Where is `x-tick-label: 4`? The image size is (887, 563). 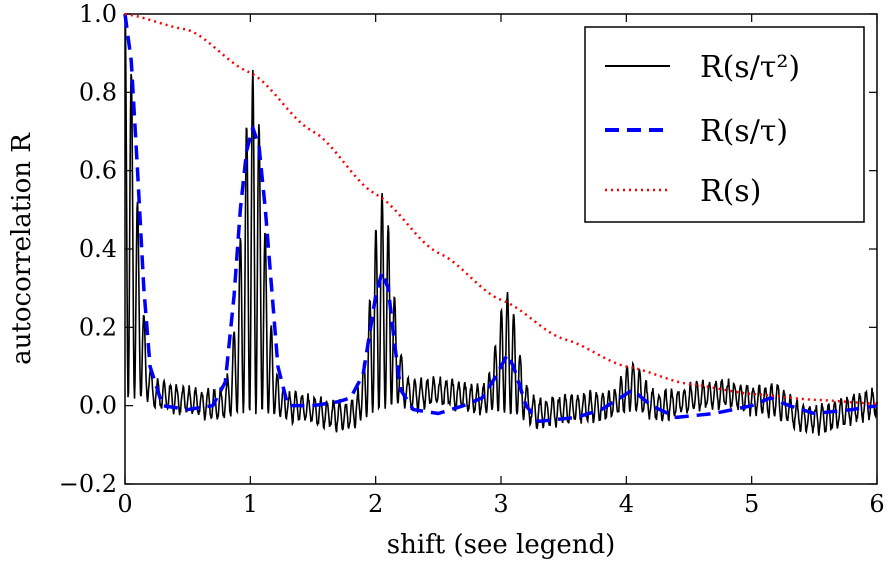 x-tick-label: 4 is located at coordinates (626, 504).